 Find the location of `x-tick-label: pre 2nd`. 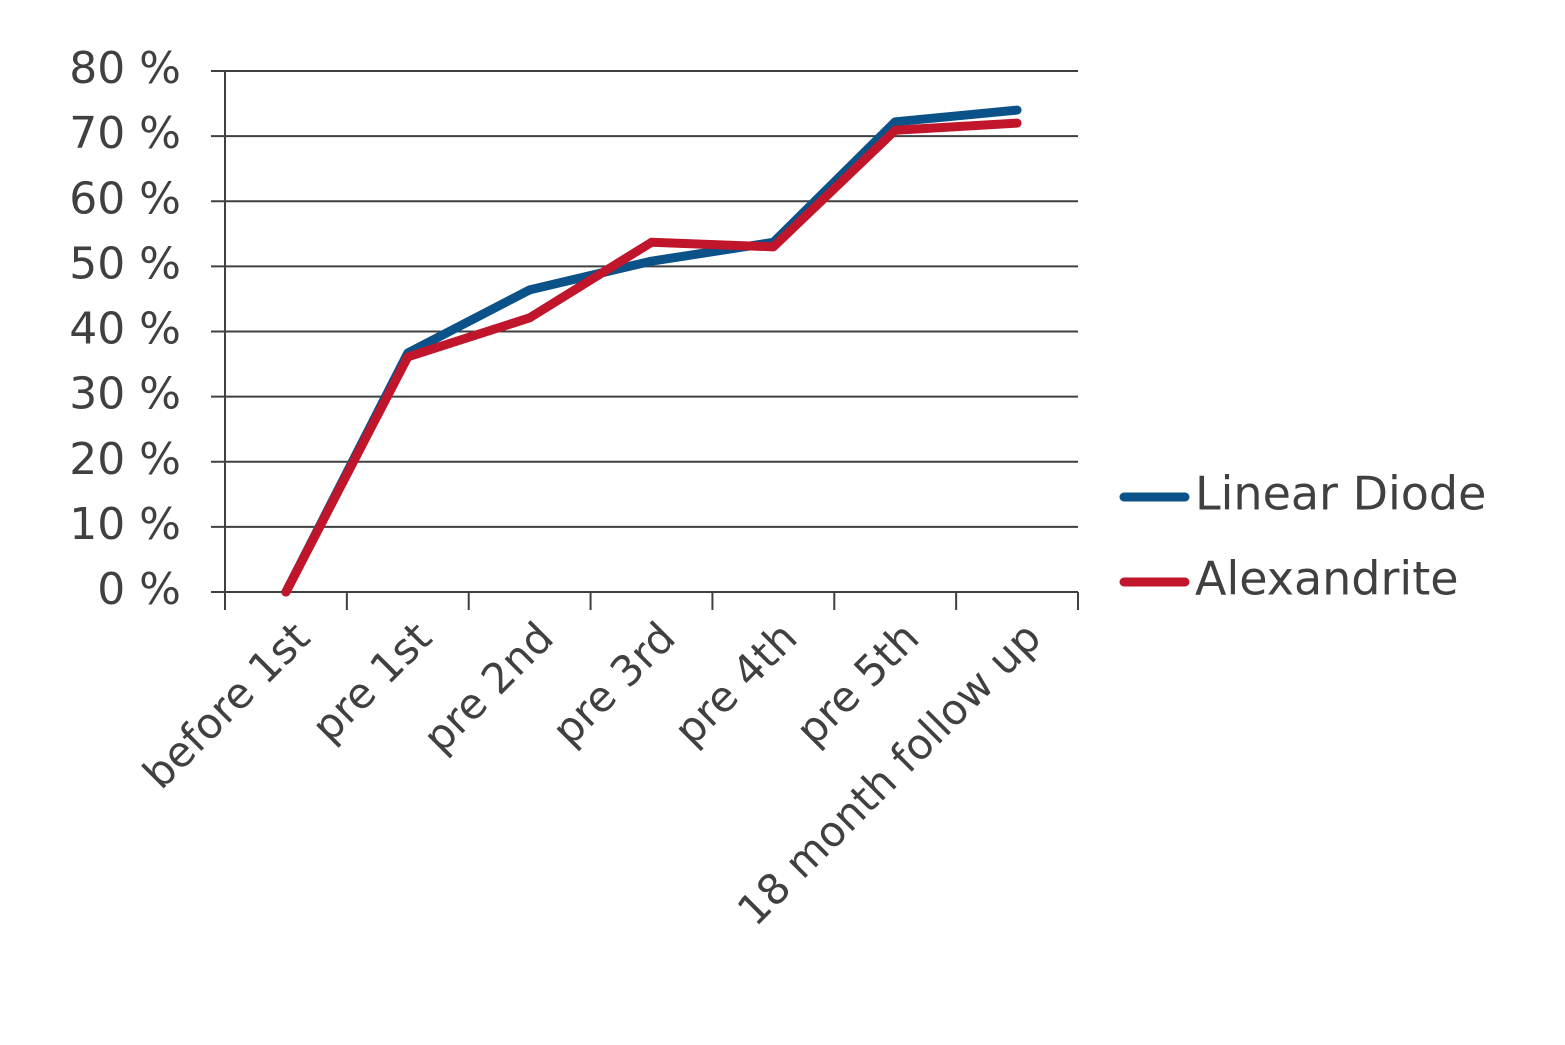

x-tick-label: pre 2nd is located at coordinates (488, 687).